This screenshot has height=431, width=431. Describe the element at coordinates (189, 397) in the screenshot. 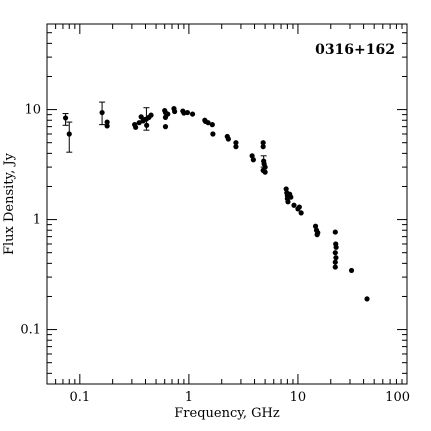

I see `x-tick-label: 1` at that location.